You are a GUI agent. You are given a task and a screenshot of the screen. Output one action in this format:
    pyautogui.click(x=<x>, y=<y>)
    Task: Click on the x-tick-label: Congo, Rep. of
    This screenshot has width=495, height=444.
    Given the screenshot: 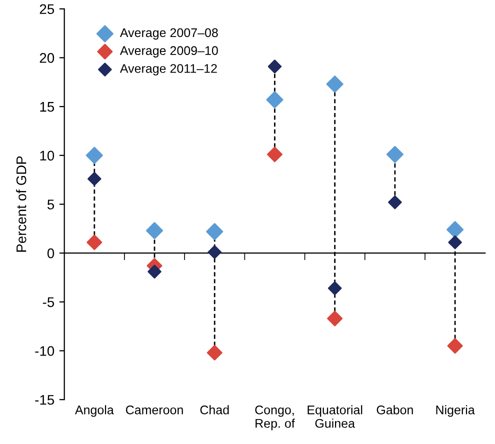 What is the action you would take?
    pyautogui.click(x=275, y=417)
    